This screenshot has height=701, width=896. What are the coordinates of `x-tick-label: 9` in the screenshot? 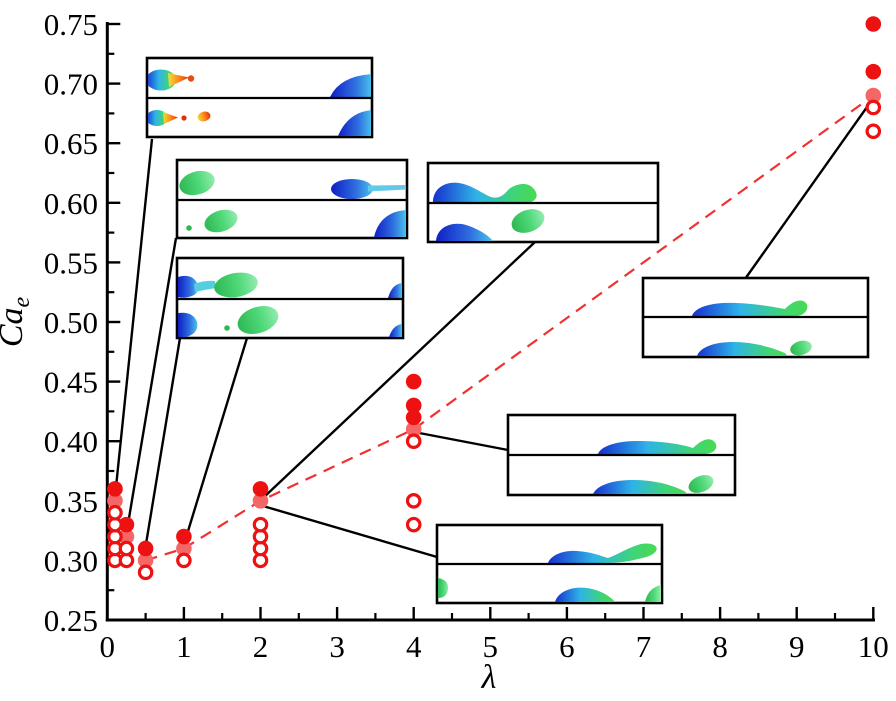 It's located at (797, 646).